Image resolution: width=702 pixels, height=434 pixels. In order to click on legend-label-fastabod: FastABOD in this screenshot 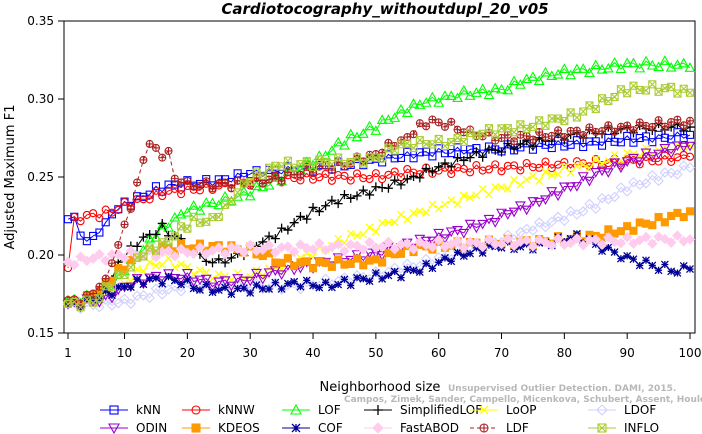, I will do `click(429, 427)`.